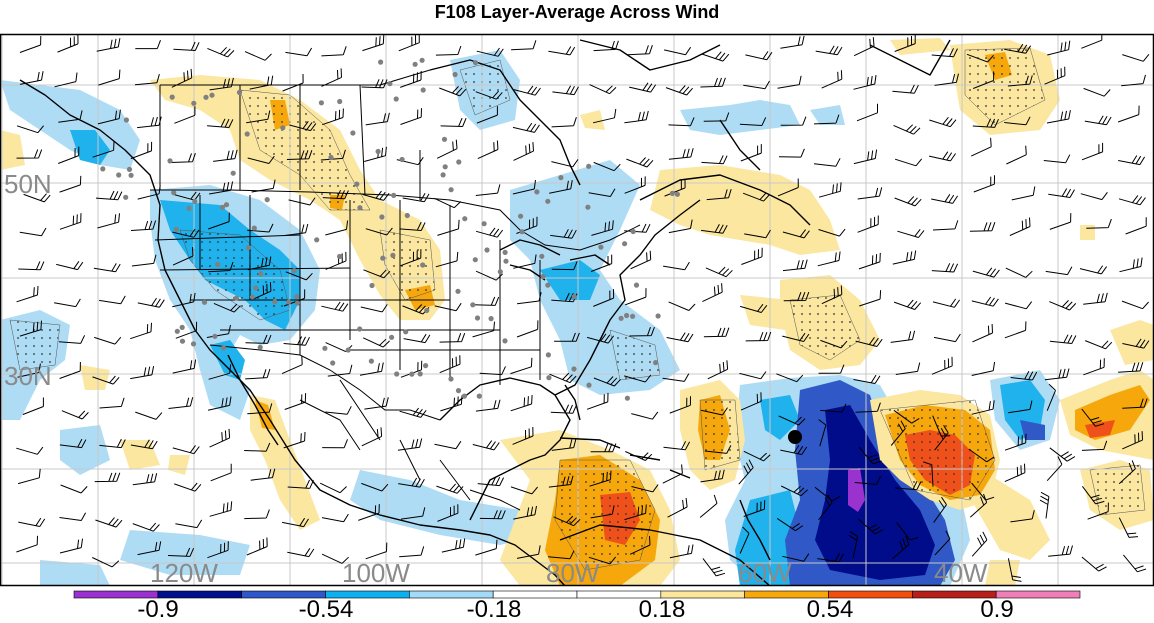 This screenshot has height=623, width=1154. What do you see at coordinates (830, 609) in the screenshot?
I see `colorbar-label: 0.54` at bounding box center [830, 609].